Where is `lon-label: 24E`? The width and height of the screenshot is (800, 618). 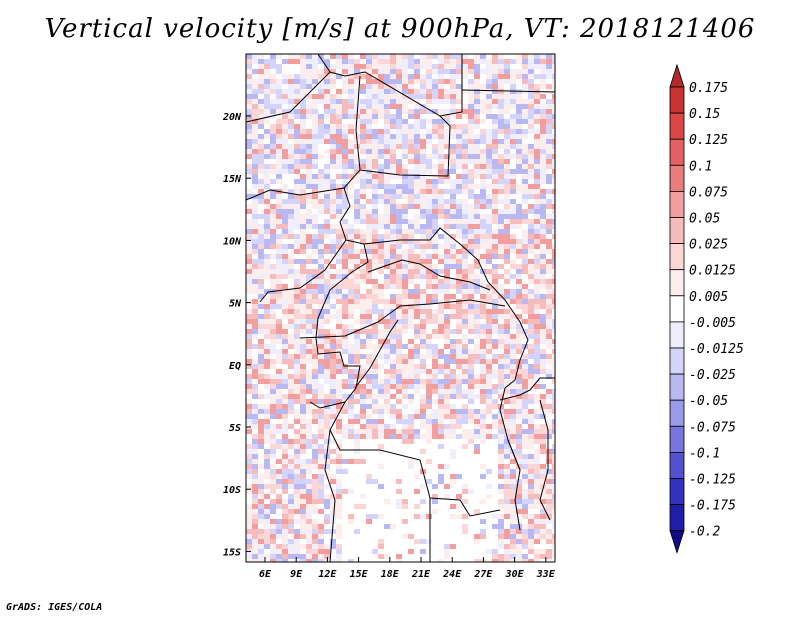 lon-label: 24E is located at coordinates (452, 574).